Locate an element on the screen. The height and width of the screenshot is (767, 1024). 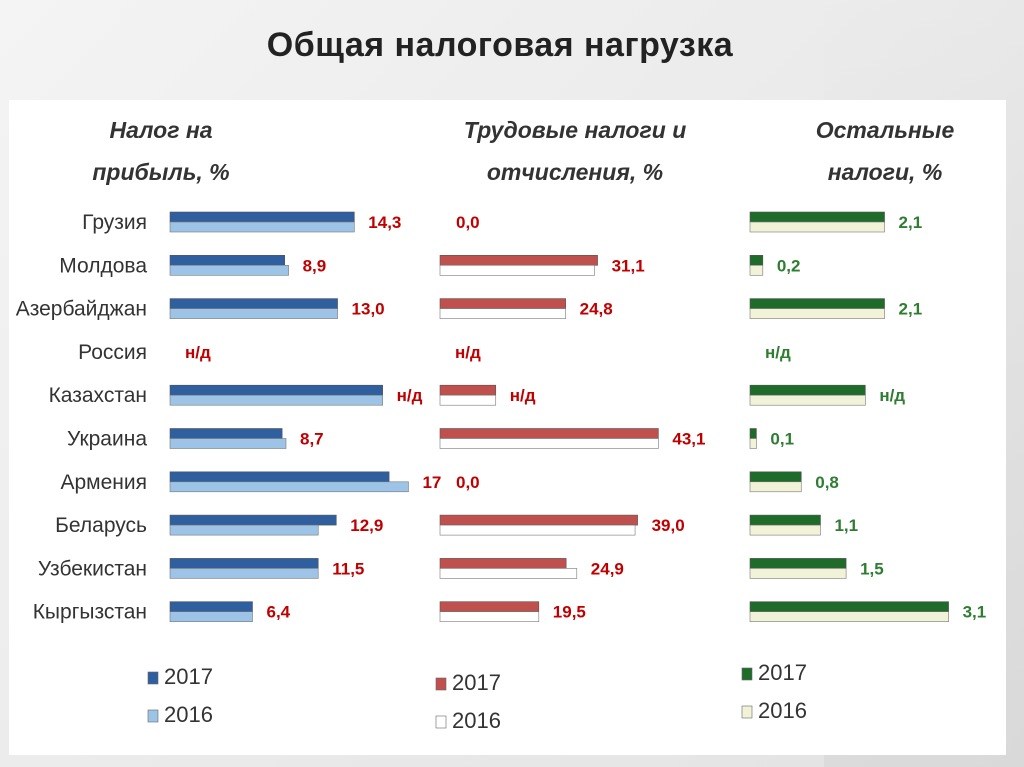
data-label: 8,7 is located at coordinates (312, 439).